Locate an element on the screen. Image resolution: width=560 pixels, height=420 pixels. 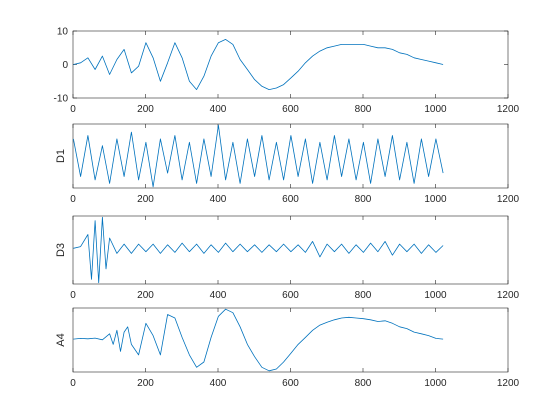
y-tick-label: 0 is located at coordinates (65, 65).